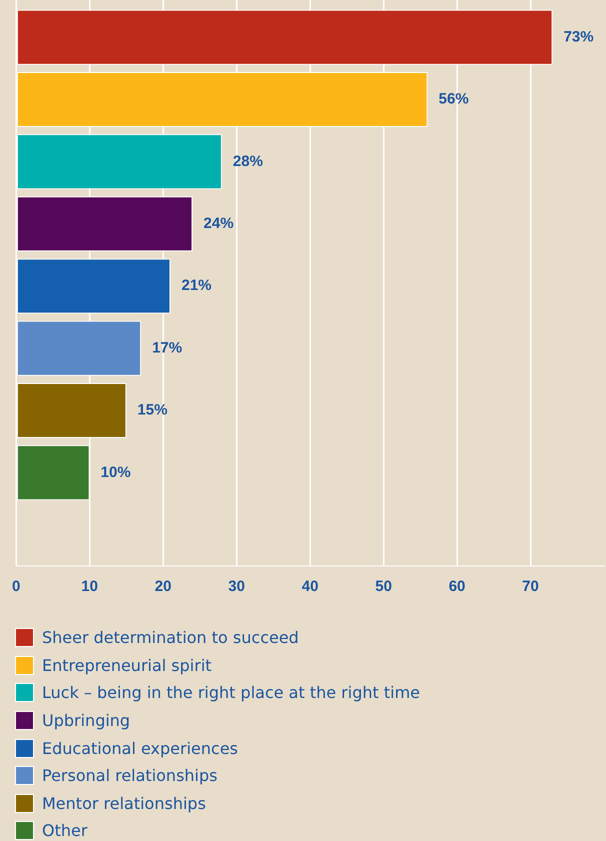 Image resolution: width=606 pixels, height=841 pixels. I want to click on legend-label: Other, so click(65, 830).